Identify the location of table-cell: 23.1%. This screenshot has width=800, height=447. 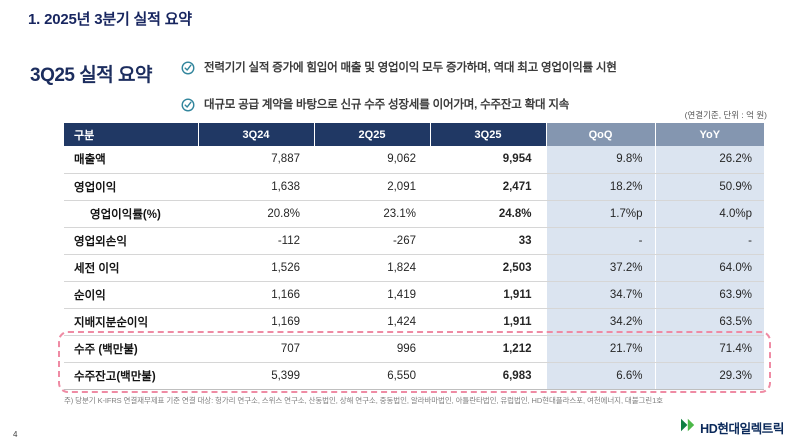
(372, 214).